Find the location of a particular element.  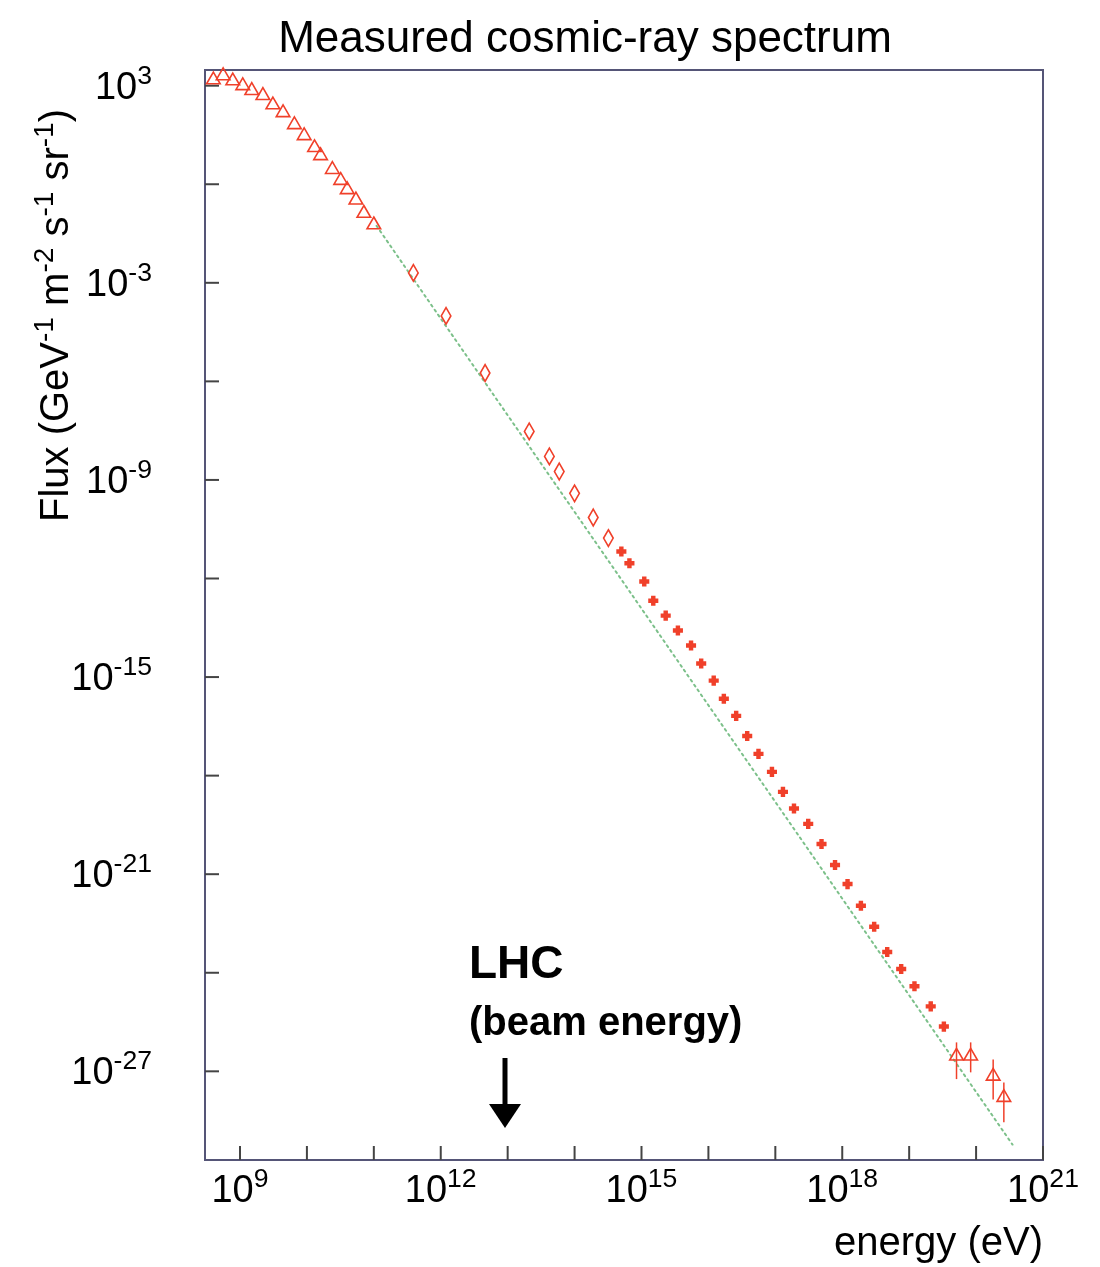

x-tick-label: 10$^{9}$ is located at coordinates (240, 1186).